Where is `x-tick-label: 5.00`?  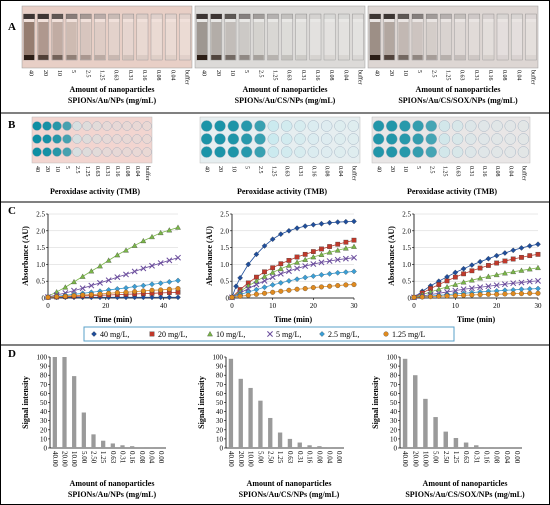
x-tick-label: 5.00 is located at coordinates (436, 457).